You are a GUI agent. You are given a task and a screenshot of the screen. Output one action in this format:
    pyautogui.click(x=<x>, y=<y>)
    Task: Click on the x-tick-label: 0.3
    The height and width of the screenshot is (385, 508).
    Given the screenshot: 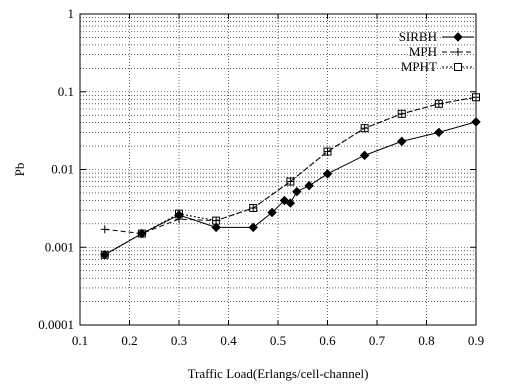 What is the action you would take?
    pyautogui.click(x=179, y=340)
    